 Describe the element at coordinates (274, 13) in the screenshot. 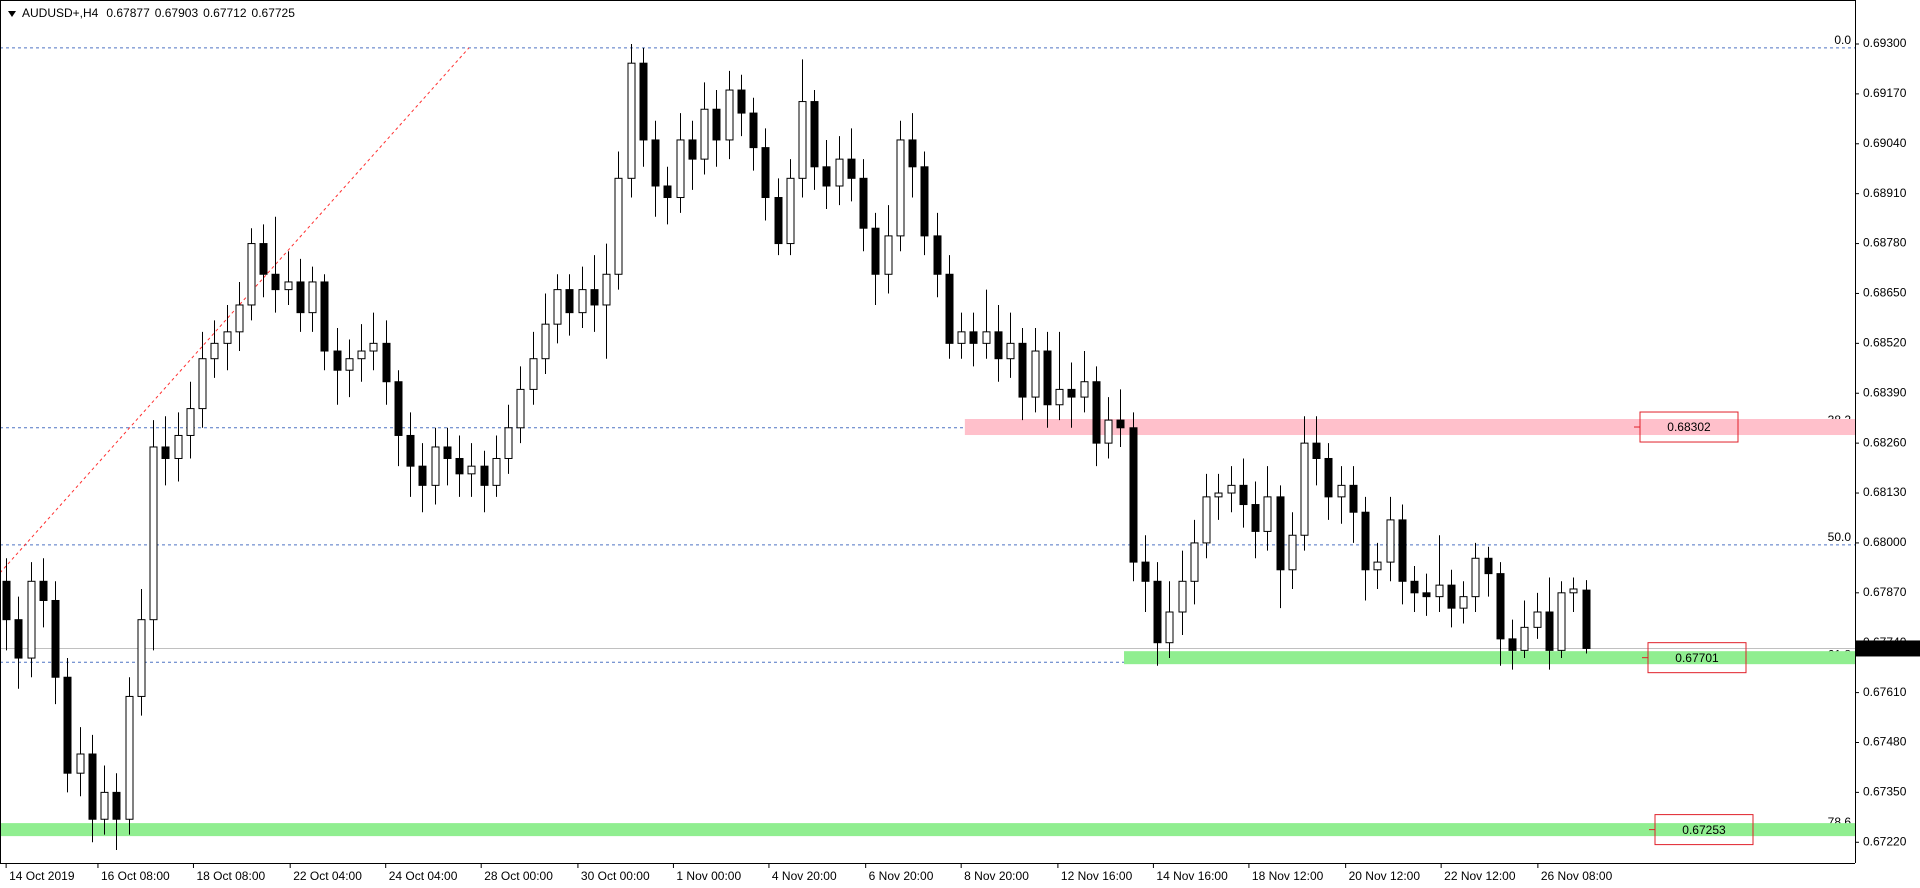

I see `close: 0.67725` at that location.